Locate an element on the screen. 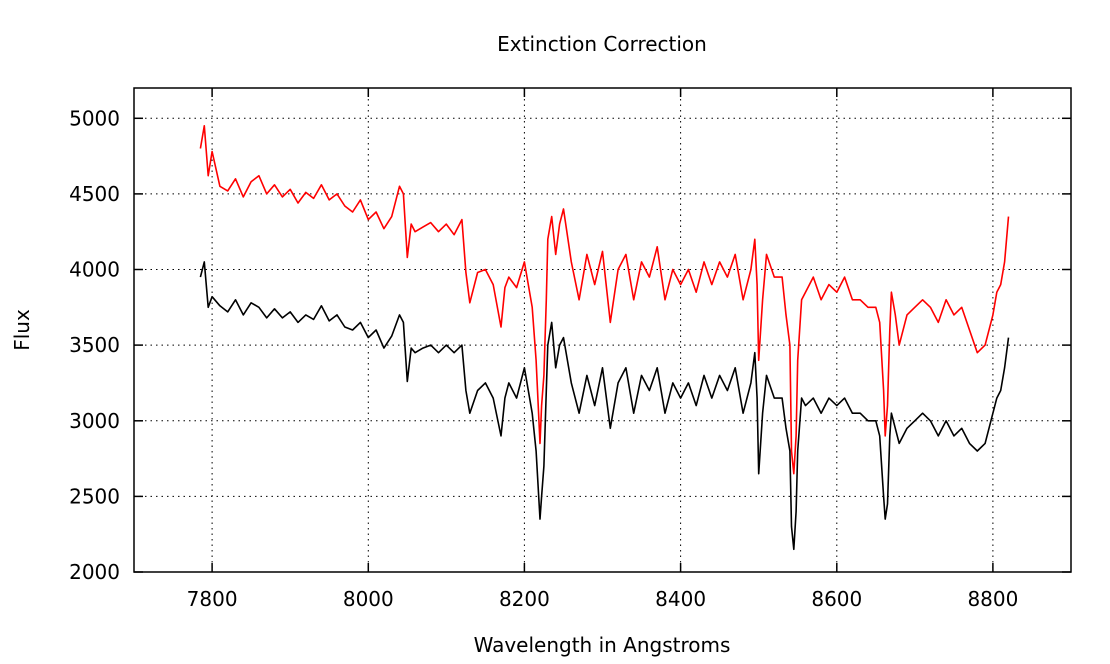  y-tick-label: 4000 is located at coordinates (94, 270).